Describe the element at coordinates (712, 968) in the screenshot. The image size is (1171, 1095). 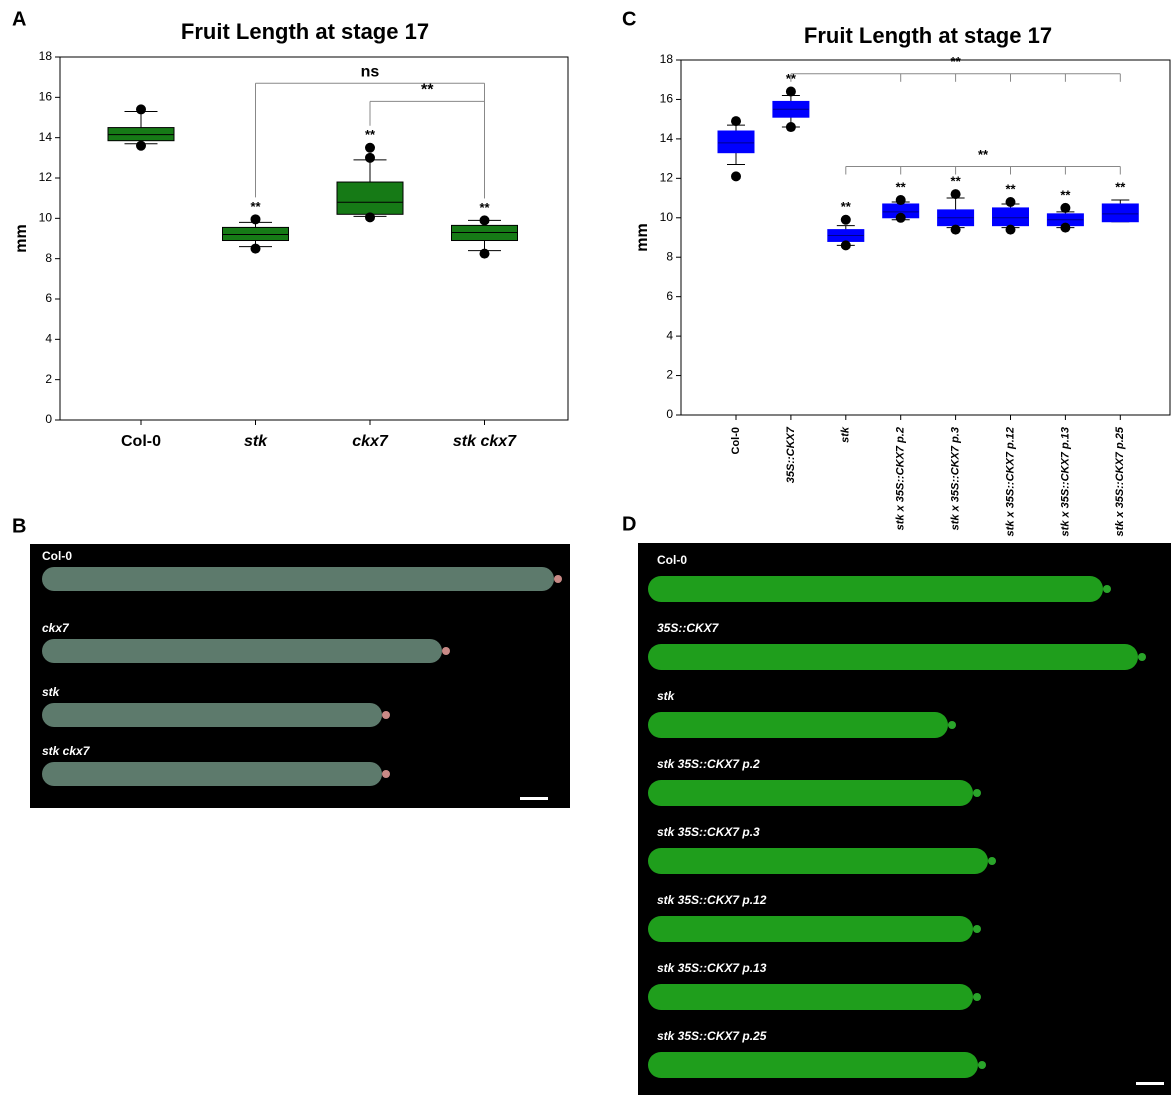
I see `fruit-label: stk 35S::CKX7 p.13` at that location.